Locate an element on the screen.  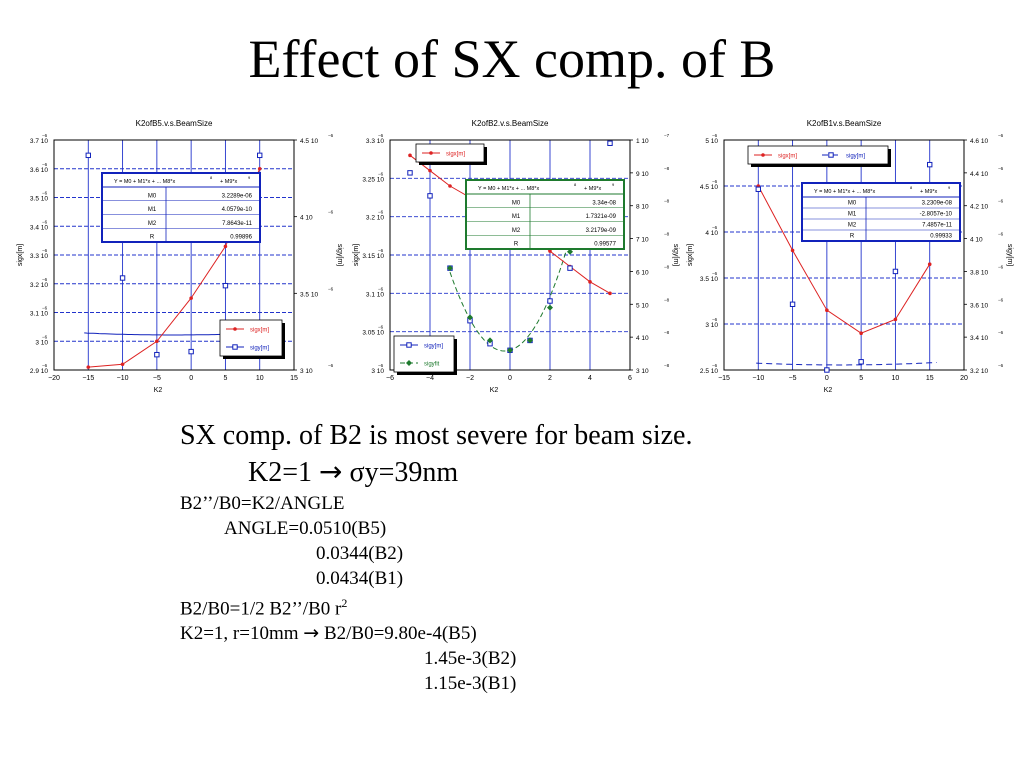
fit-table-value: 0.99896 is located at coordinates (241, 238).